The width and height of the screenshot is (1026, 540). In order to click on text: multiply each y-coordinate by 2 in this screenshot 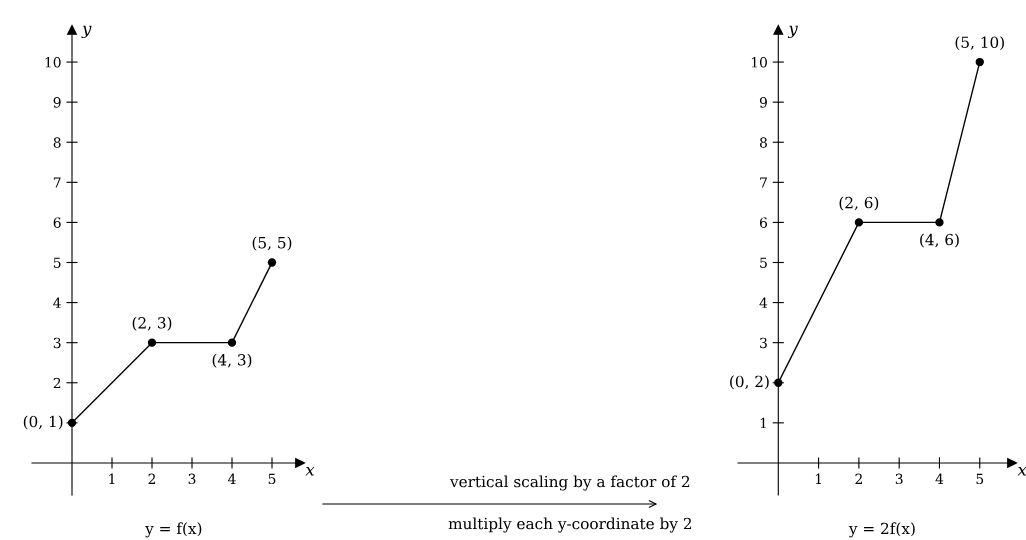, I will do `click(570, 525)`.